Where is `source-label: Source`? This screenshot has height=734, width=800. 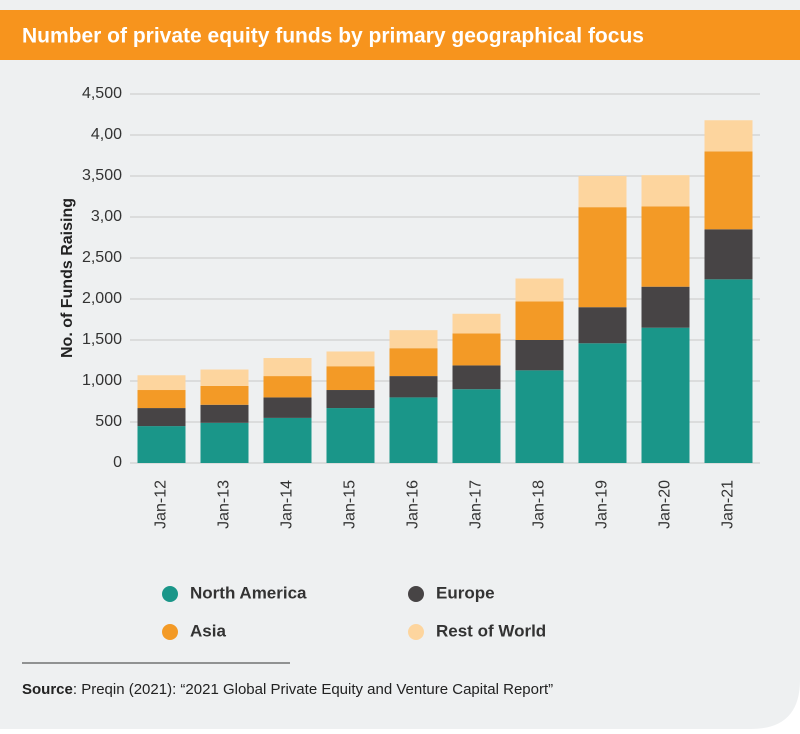 source-label: Source is located at coordinates (47, 689).